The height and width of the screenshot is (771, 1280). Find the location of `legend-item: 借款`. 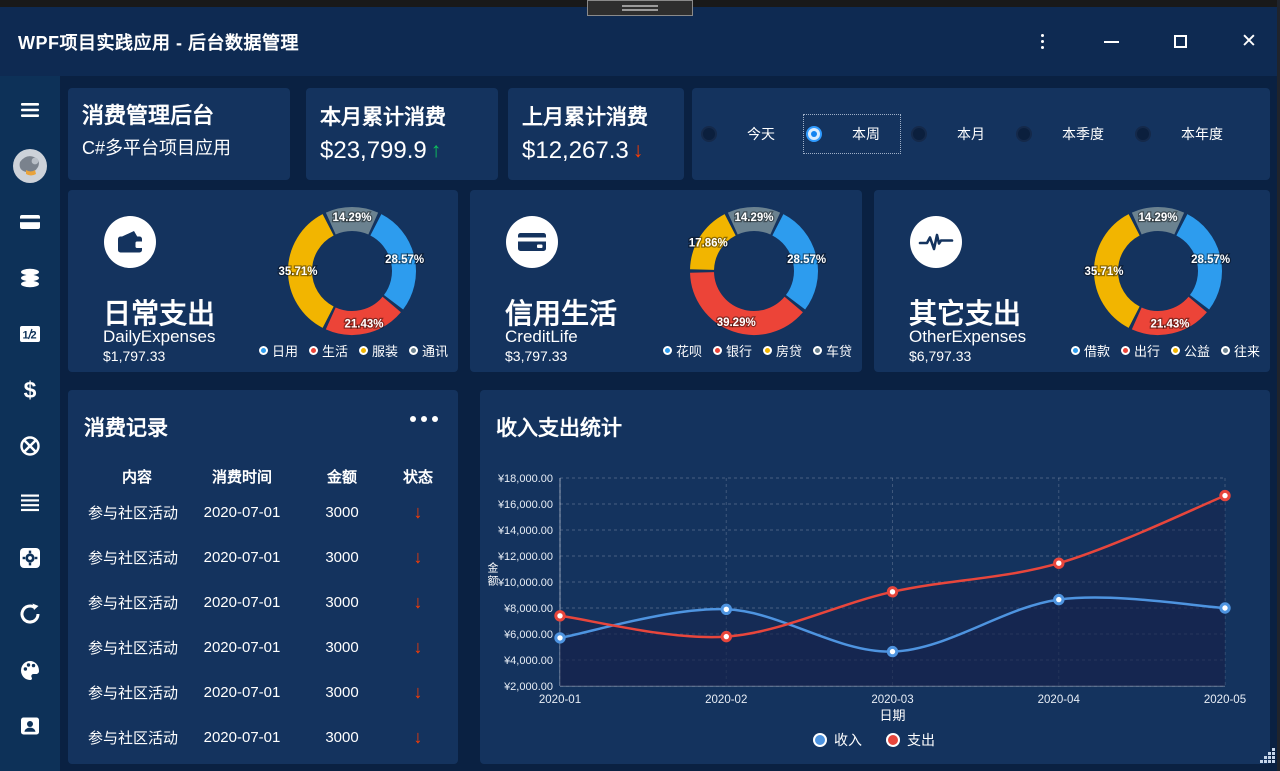

legend-item: 借款 is located at coordinates (1090, 350).